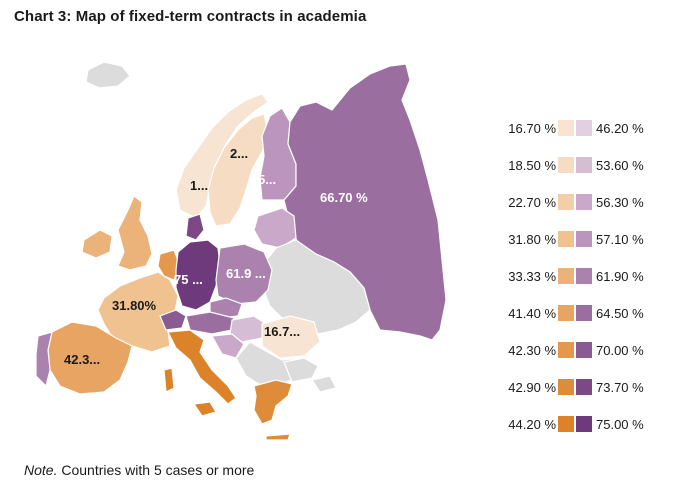 The height and width of the screenshot is (497, 700). What do you see at coordinates (204, 409) in the screenshot?
I see `country-sicily` at bounding box center [204, 409].